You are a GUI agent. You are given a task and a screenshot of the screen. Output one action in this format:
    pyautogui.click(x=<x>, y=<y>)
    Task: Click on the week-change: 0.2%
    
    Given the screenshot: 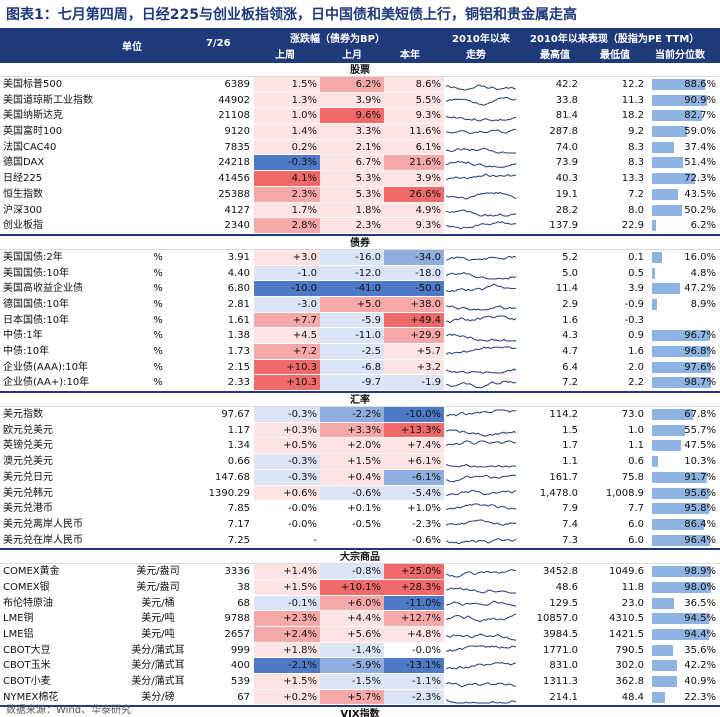 What is the action you would take?
    pyautogui.click(x=287, y=147)
    